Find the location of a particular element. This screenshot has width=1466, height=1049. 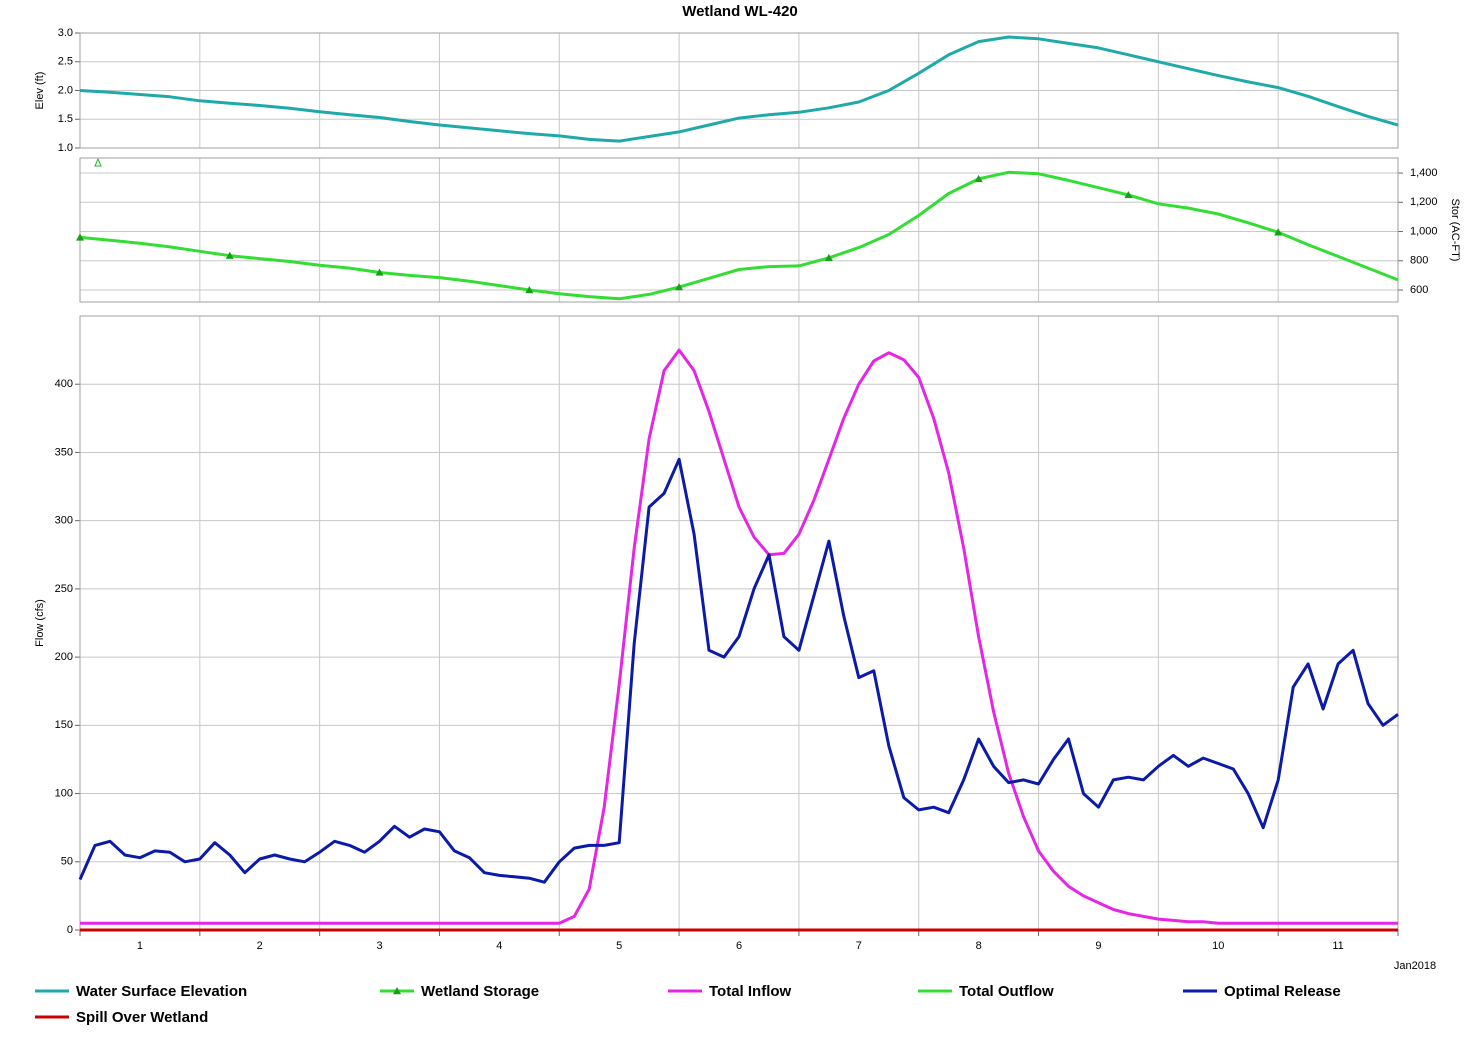

x-tick-label: 8 is located at coordinates (979, 946).